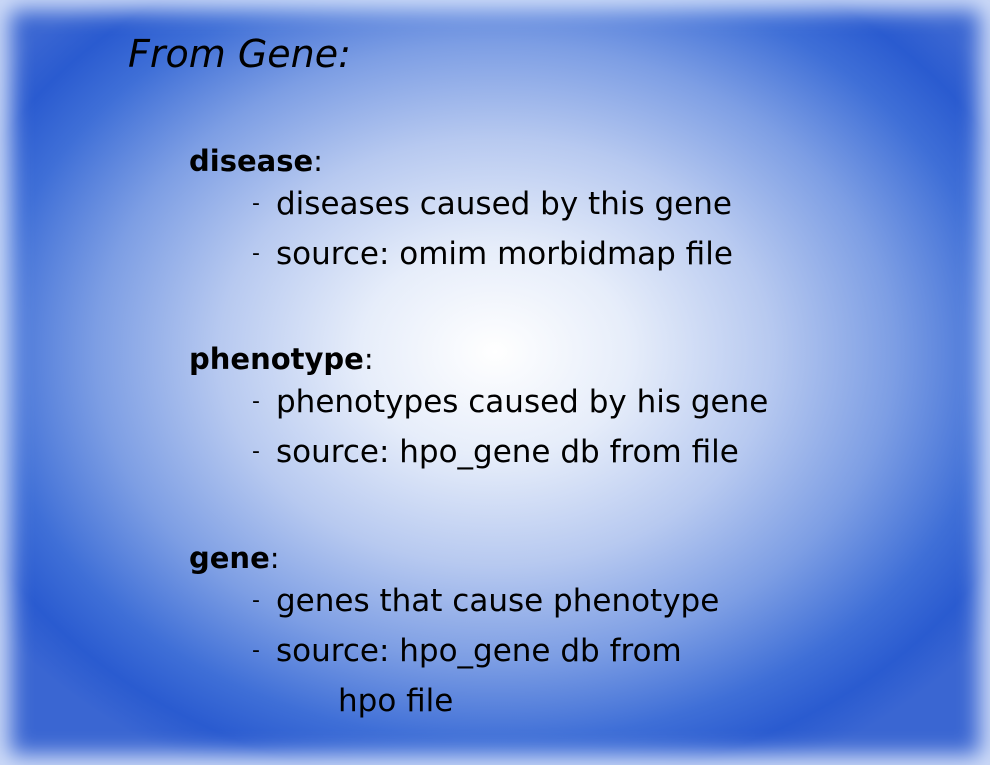 The height and width of the screenshot is (765, 990). What do you see at coordinates (454, 676) in the screenshot?
I see `list-item: - source: hpo_gene db from hpo file` at bounding box center [454, 676].